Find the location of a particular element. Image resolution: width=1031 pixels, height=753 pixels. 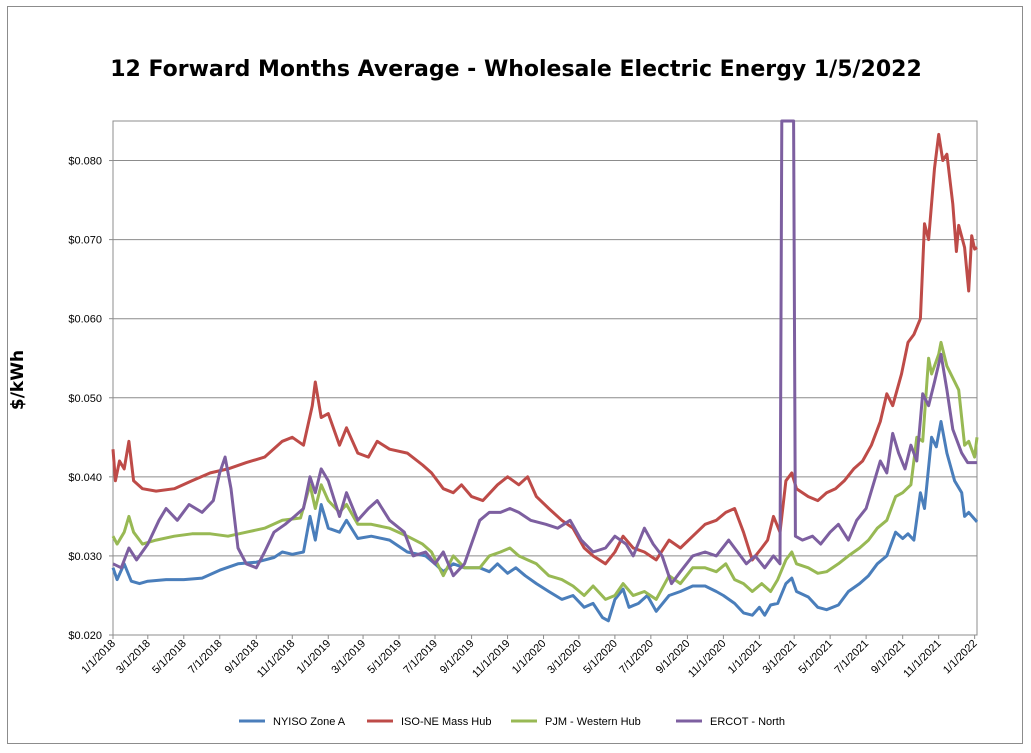

x-tick-label: 1/1/2022 is located at coordinates (960, 657).